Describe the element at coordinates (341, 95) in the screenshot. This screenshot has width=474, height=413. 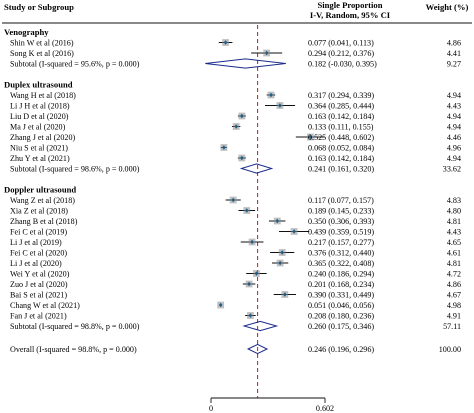
I see `study-ci-value: 0.317 (0.294, 0.339)` at that location.